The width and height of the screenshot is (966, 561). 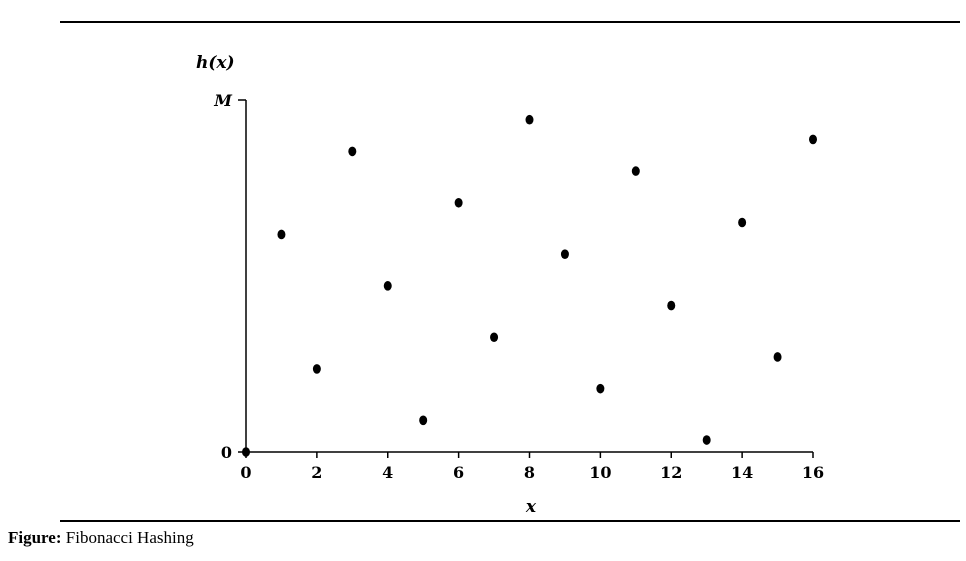 What do you see at coordinates (458, 472) in the screenshot?
I see `x-tick-label: 6` at bounding box center [458, 472].